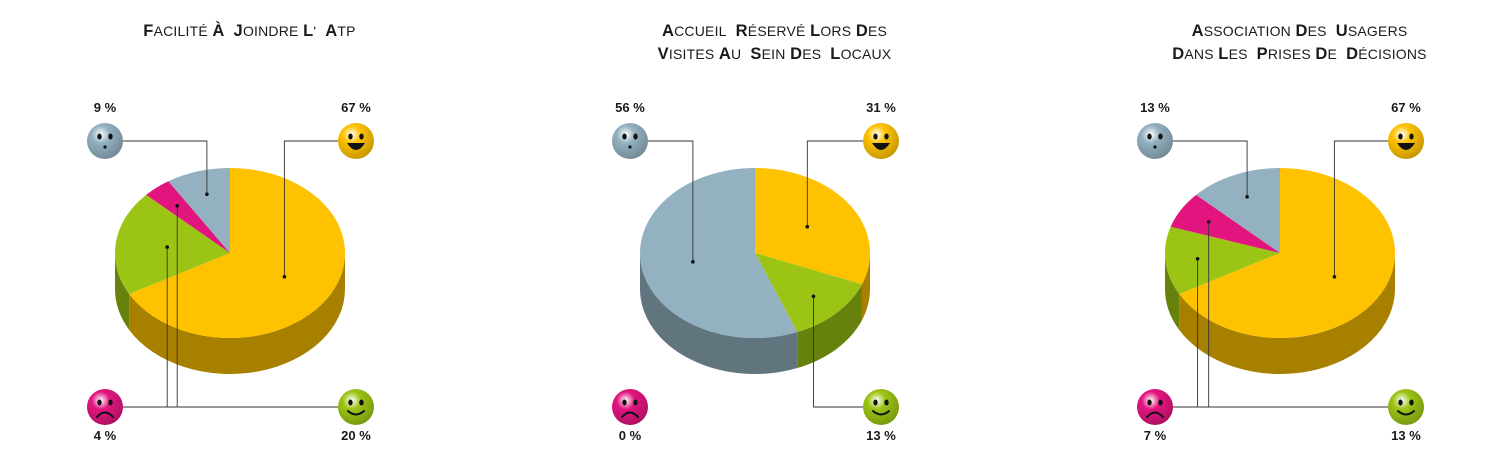 The height and width of the screenshot is (457, 1498). Describe the element at coordinates (630, 435) in the screenshot. I see `percent-label-unsatisfied: 0 %` at that location.